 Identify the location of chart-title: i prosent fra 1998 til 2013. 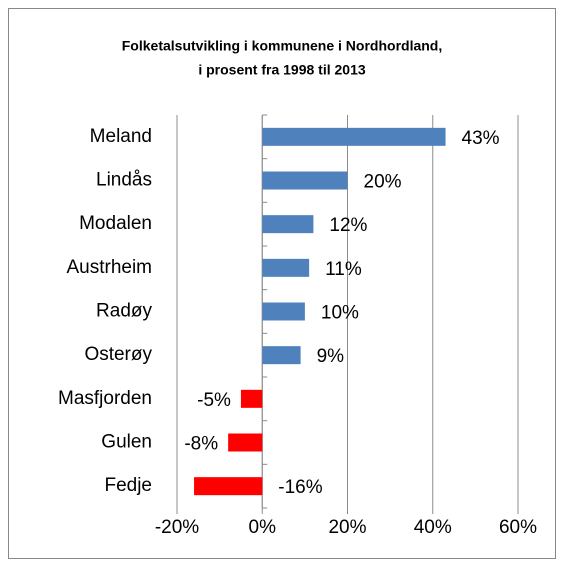
(282, 70).